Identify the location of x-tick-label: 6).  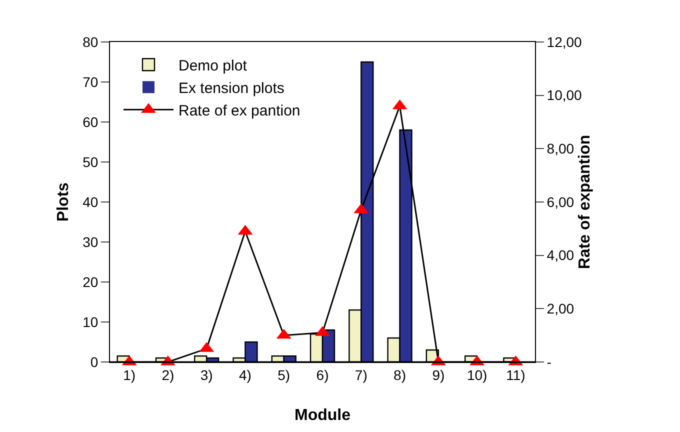
(322, 374).